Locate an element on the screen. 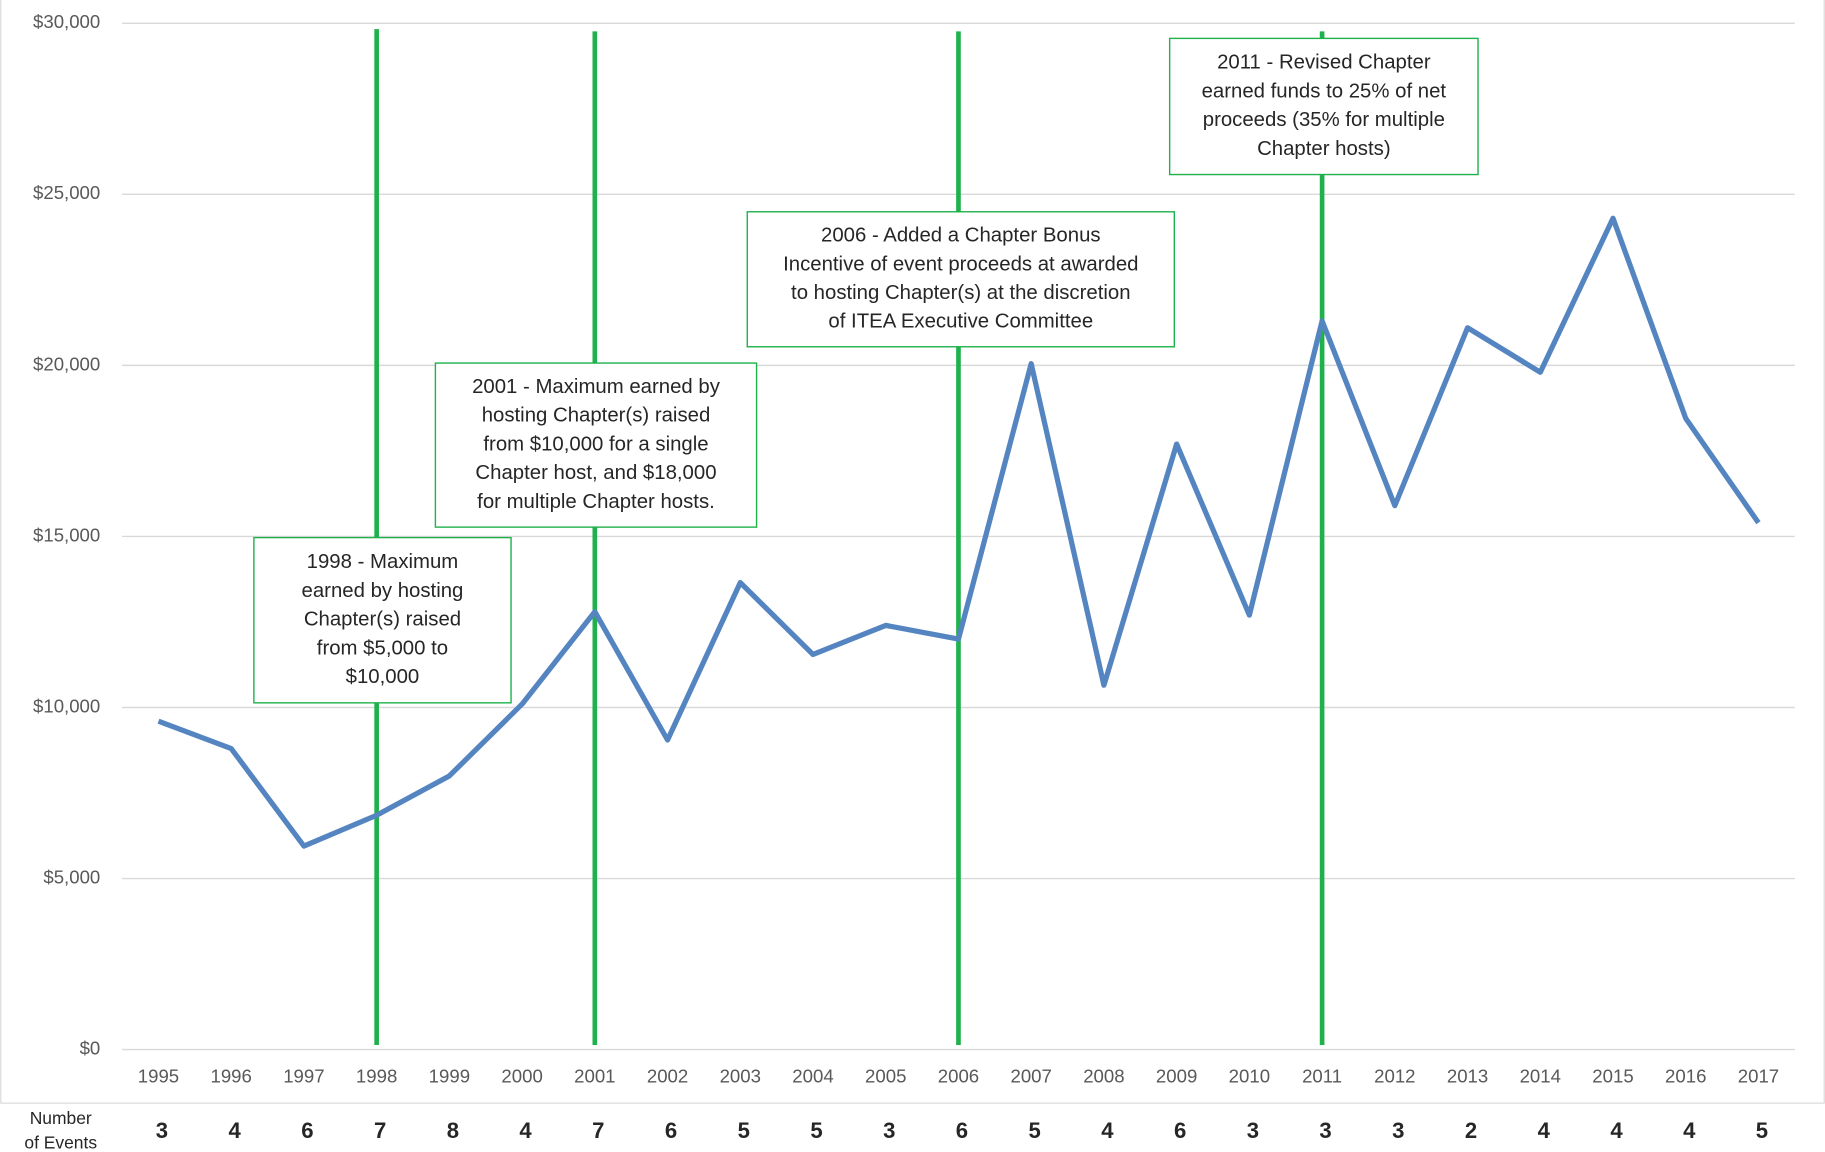 Image resolution: width=1825 pixels, height=1152 pixels. event-count: 8 is located at coordinates (453, 1130).